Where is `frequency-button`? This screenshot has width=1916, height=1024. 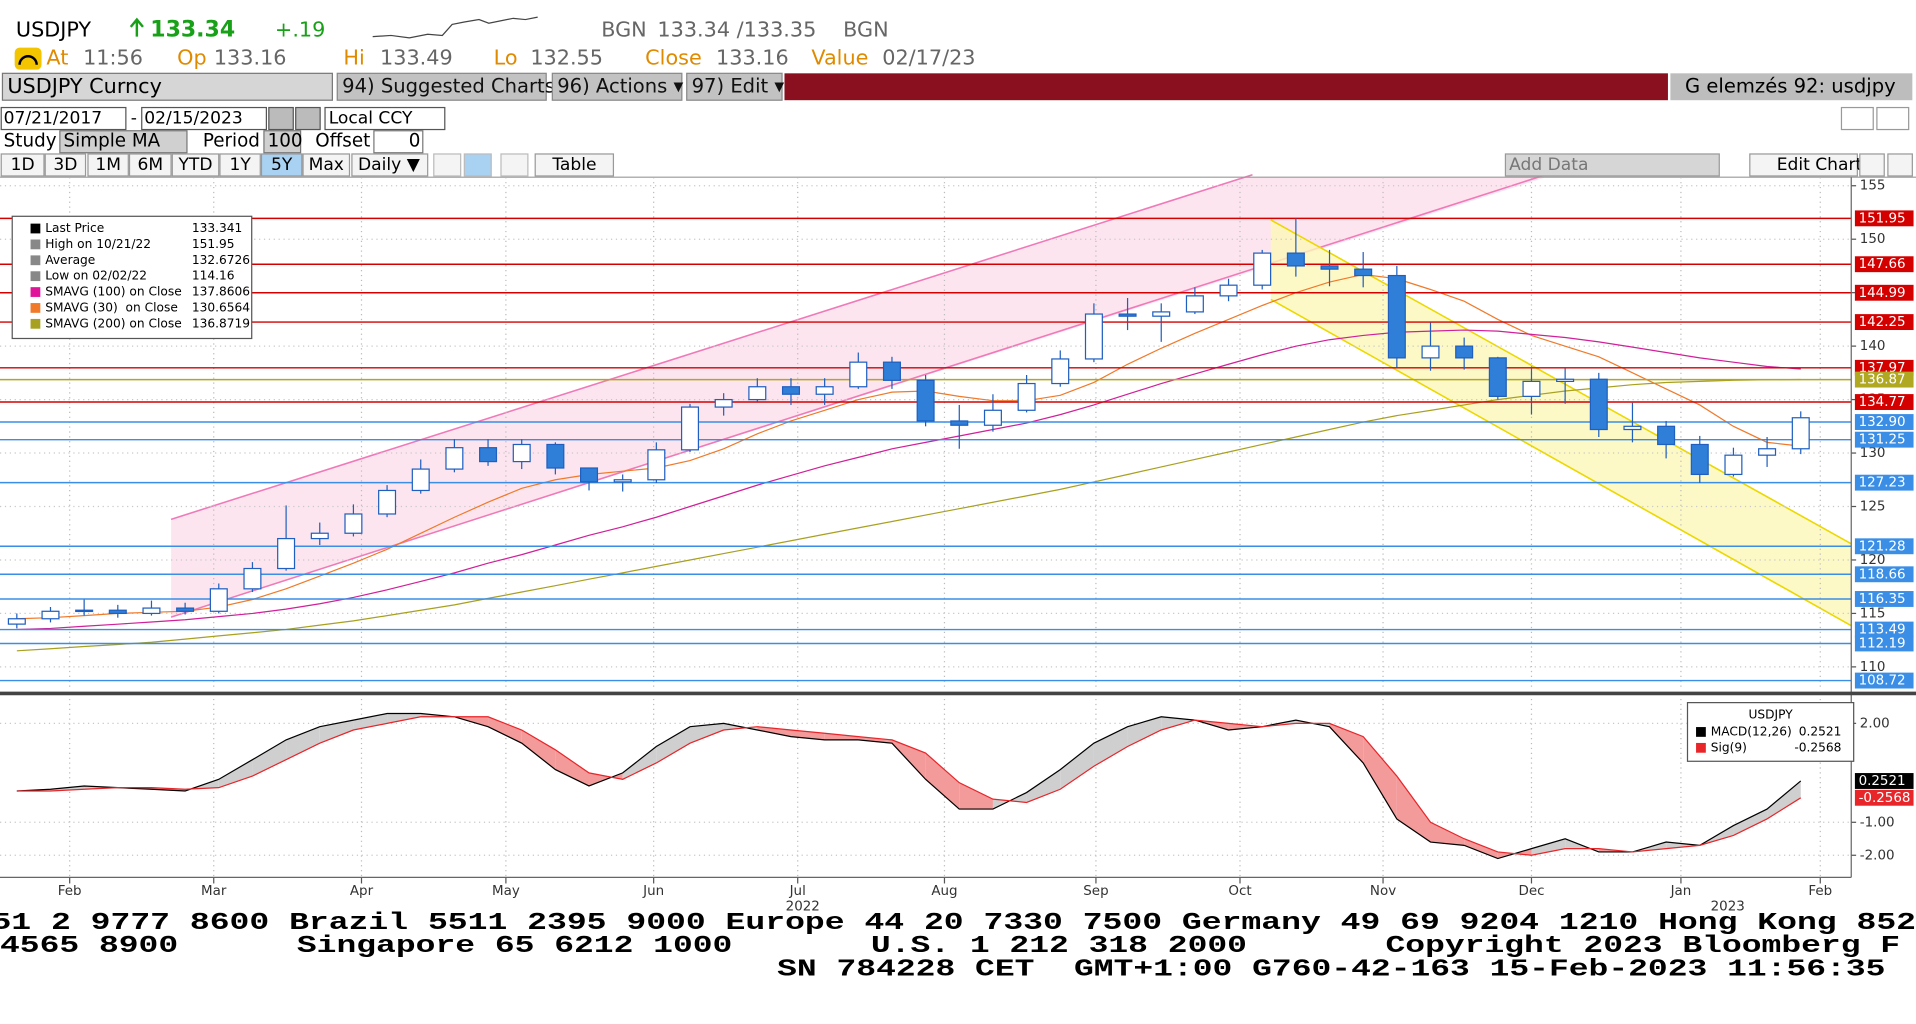 frequency-button is located at coordinates (390, 165).